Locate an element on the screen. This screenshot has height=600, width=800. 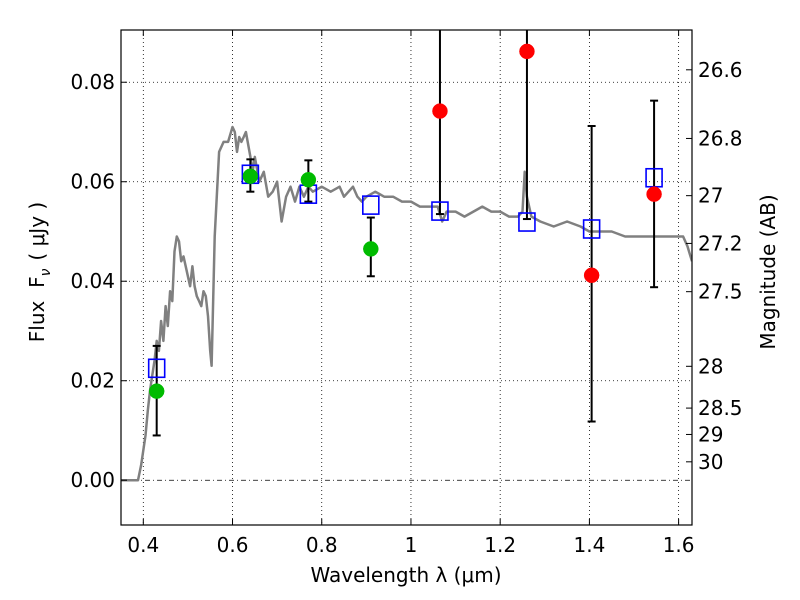
y2-axis-label: Magnitude (AB) is located at coordinates (768, 271).